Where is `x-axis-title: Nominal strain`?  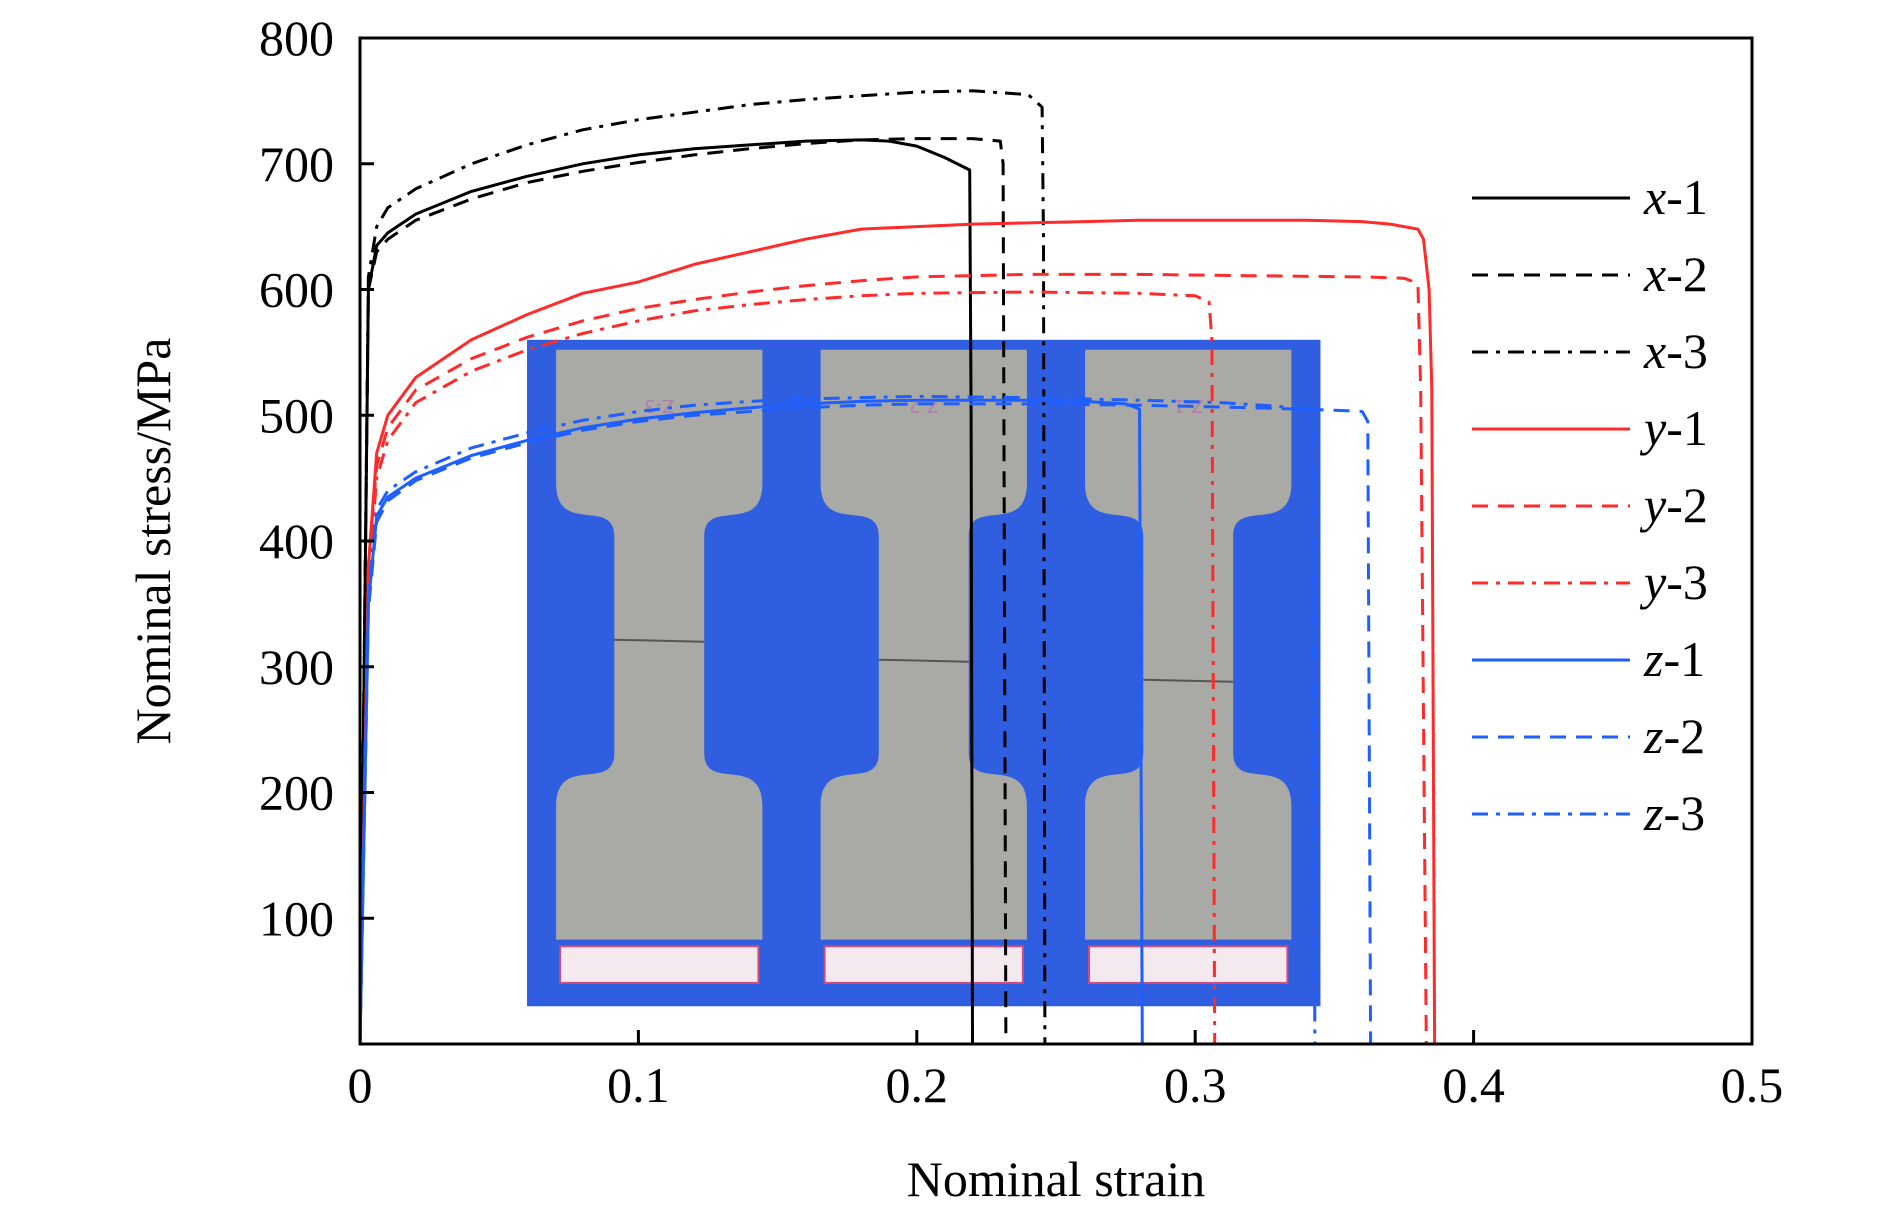 x-axis-title: Nominal strain is located at coordinates (1056, 1179).